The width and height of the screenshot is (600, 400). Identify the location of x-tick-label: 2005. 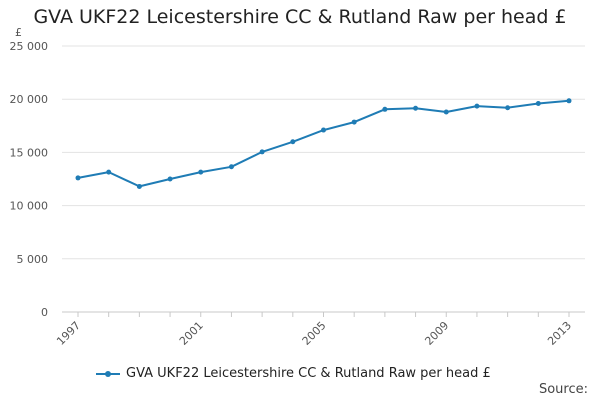
(314, 333).